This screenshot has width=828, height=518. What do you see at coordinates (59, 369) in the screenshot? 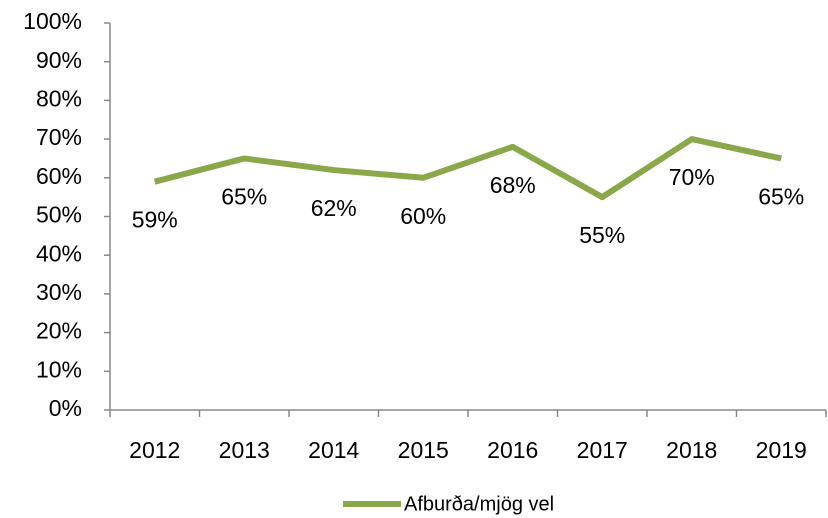
I see `y-tick-label: 10%` at bounding box center [59, 369].